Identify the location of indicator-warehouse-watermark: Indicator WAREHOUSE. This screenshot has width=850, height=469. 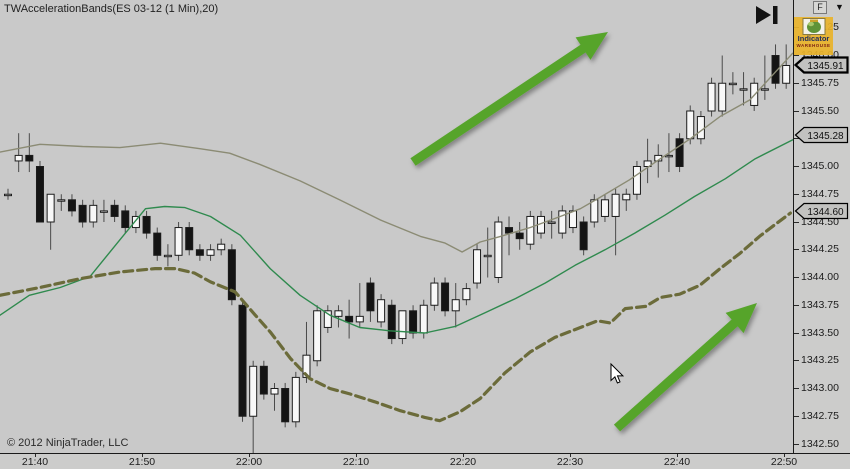
(813, 36).